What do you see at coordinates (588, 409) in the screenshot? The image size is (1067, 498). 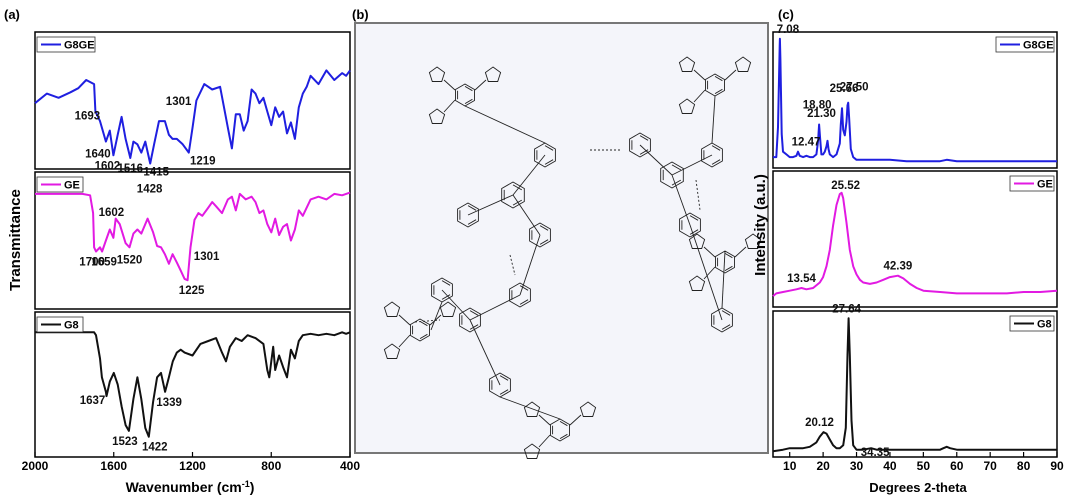 I see `bottom-triazine-tetrazole-b` at bounding box center [588, 409].